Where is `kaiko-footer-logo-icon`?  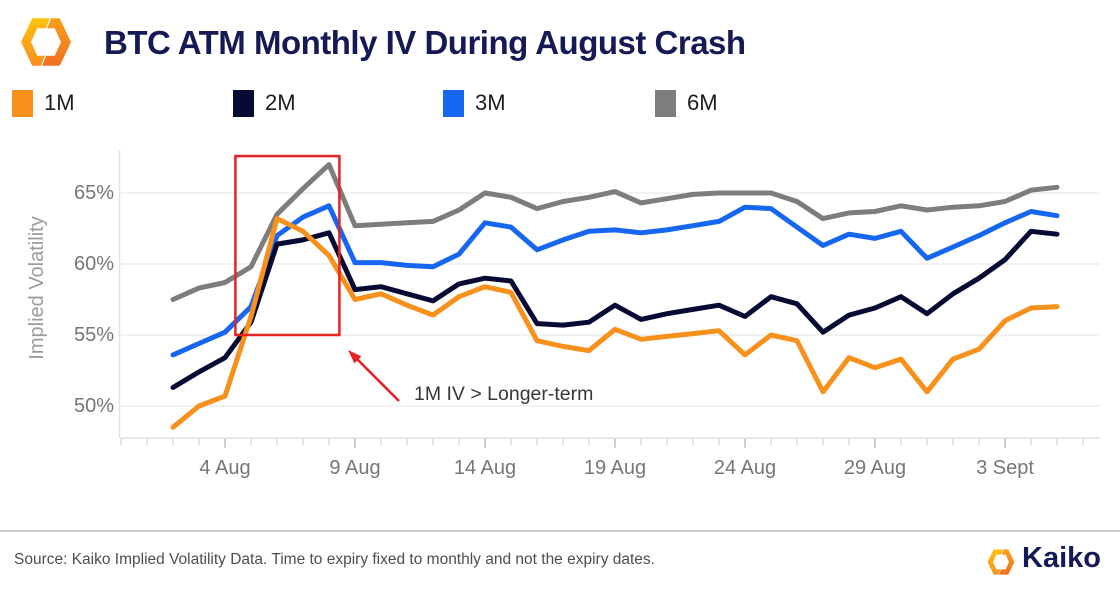
kaiko-footer-logo-icon is located at coordinates (1001, 562).